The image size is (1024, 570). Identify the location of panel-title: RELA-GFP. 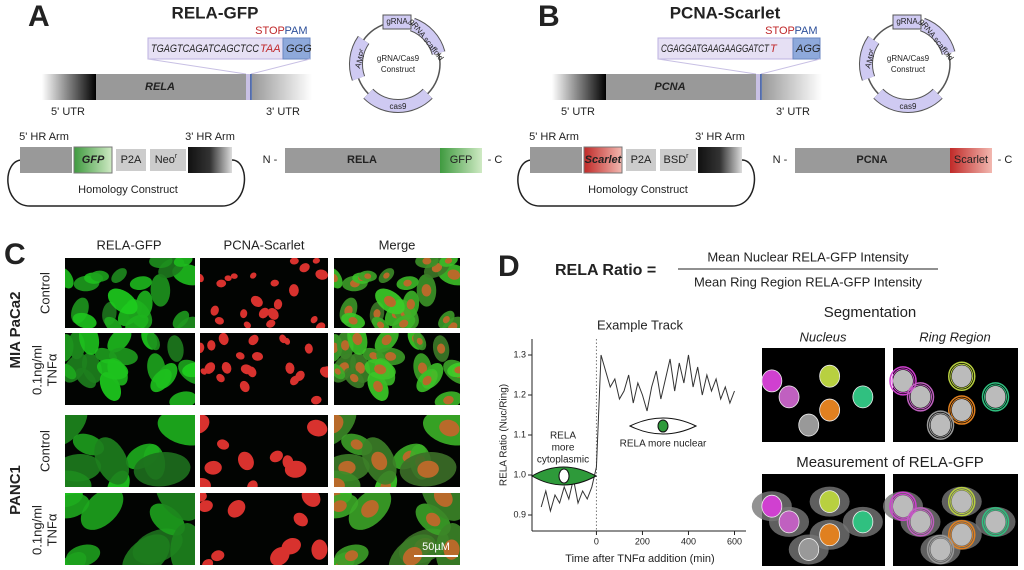
(215, 12).